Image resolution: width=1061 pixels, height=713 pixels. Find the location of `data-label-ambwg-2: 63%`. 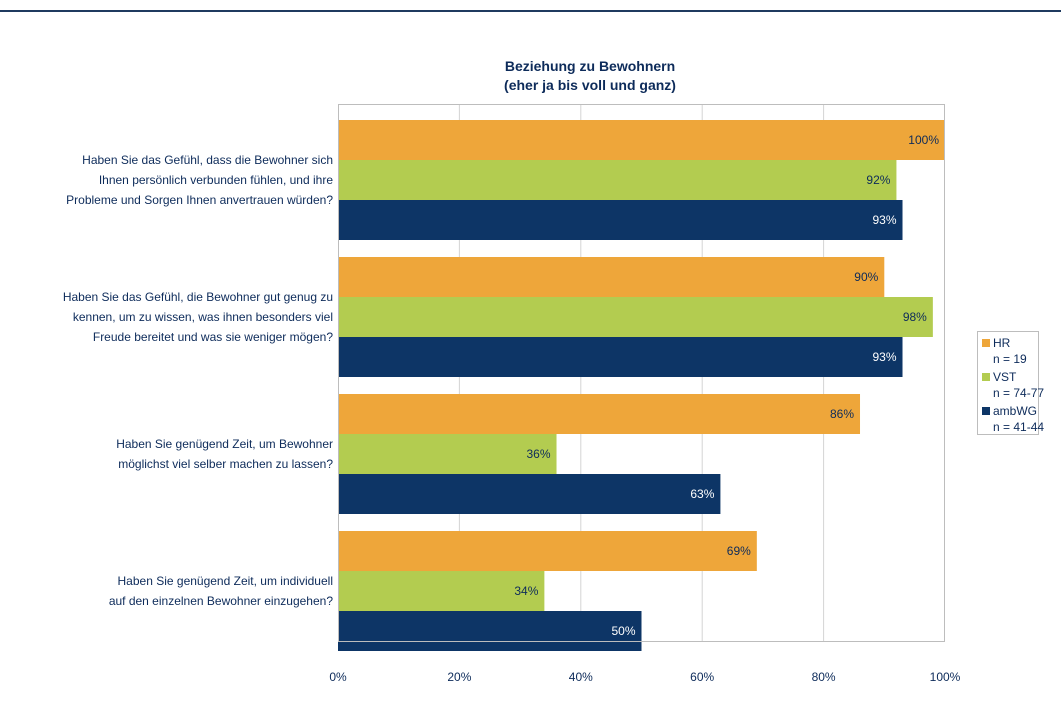

data-label-ambwg-2: 63% is located at coordinates (702, 494).